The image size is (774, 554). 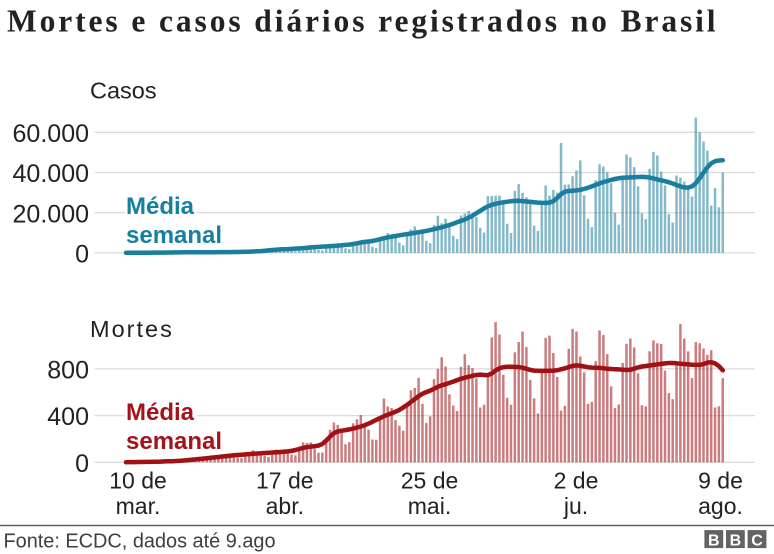 What do you see at coordinates (575, 506) in the screenshot?
I see `svg-text: ju.` at bounding box center [575, 506].